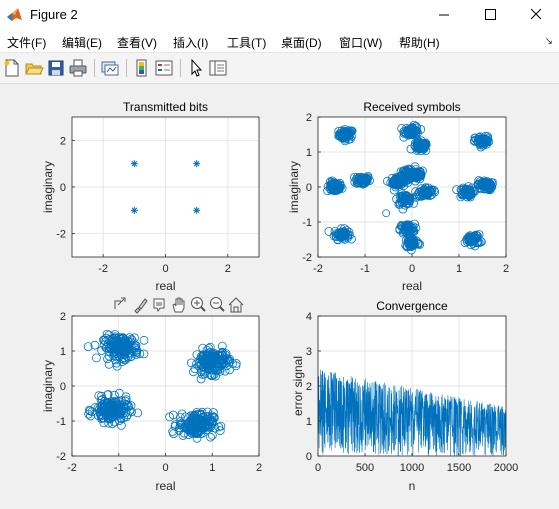 Image resolution: width=559 pixels, height=509 pixels. Describe the element at coordinates (361, 43) in the screenshot. I see `menu-window: 窗口(W)` at that location.